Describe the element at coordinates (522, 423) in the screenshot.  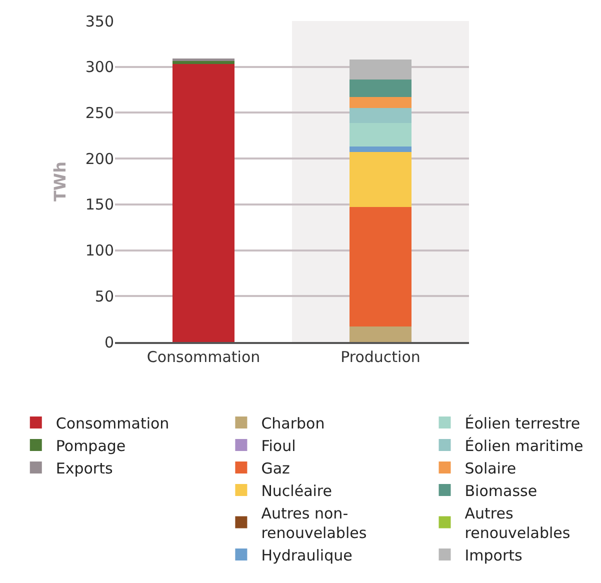
I see `legend-label: Éolien terrestre` at that location.